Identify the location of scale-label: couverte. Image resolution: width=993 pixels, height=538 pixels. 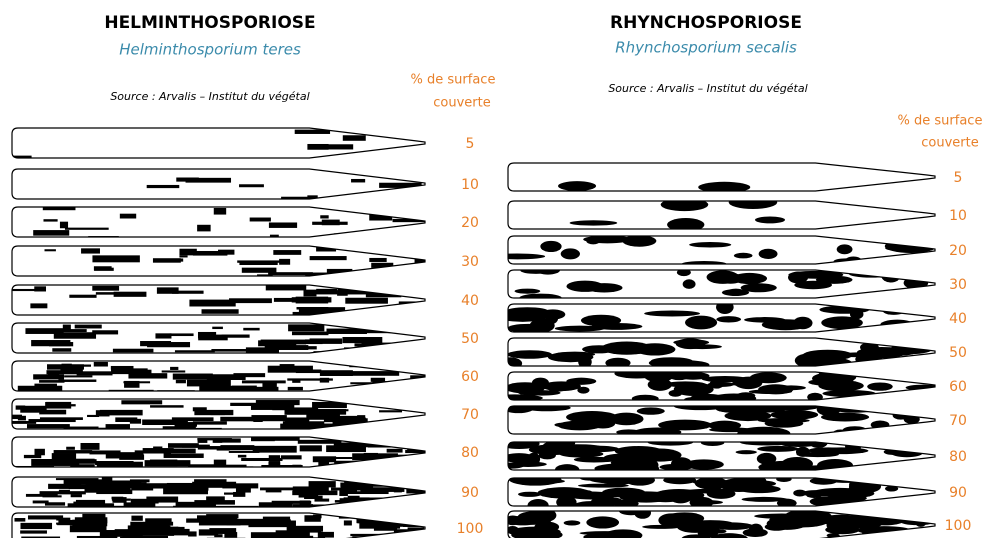
(949, 143).